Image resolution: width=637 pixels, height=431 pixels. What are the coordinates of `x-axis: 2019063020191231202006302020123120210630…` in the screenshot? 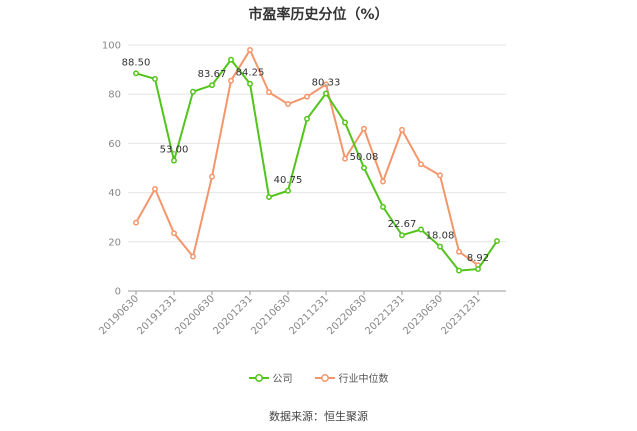 It's located at (301, 313).